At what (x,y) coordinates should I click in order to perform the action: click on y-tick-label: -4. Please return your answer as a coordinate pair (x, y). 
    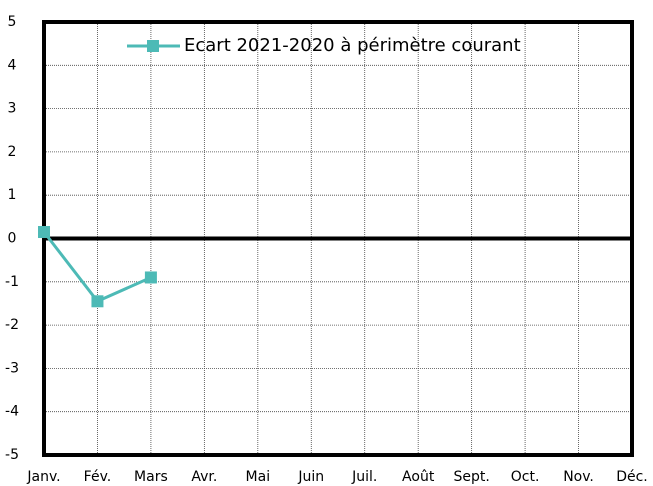
    Looking at the image, I should click on (12, 412).